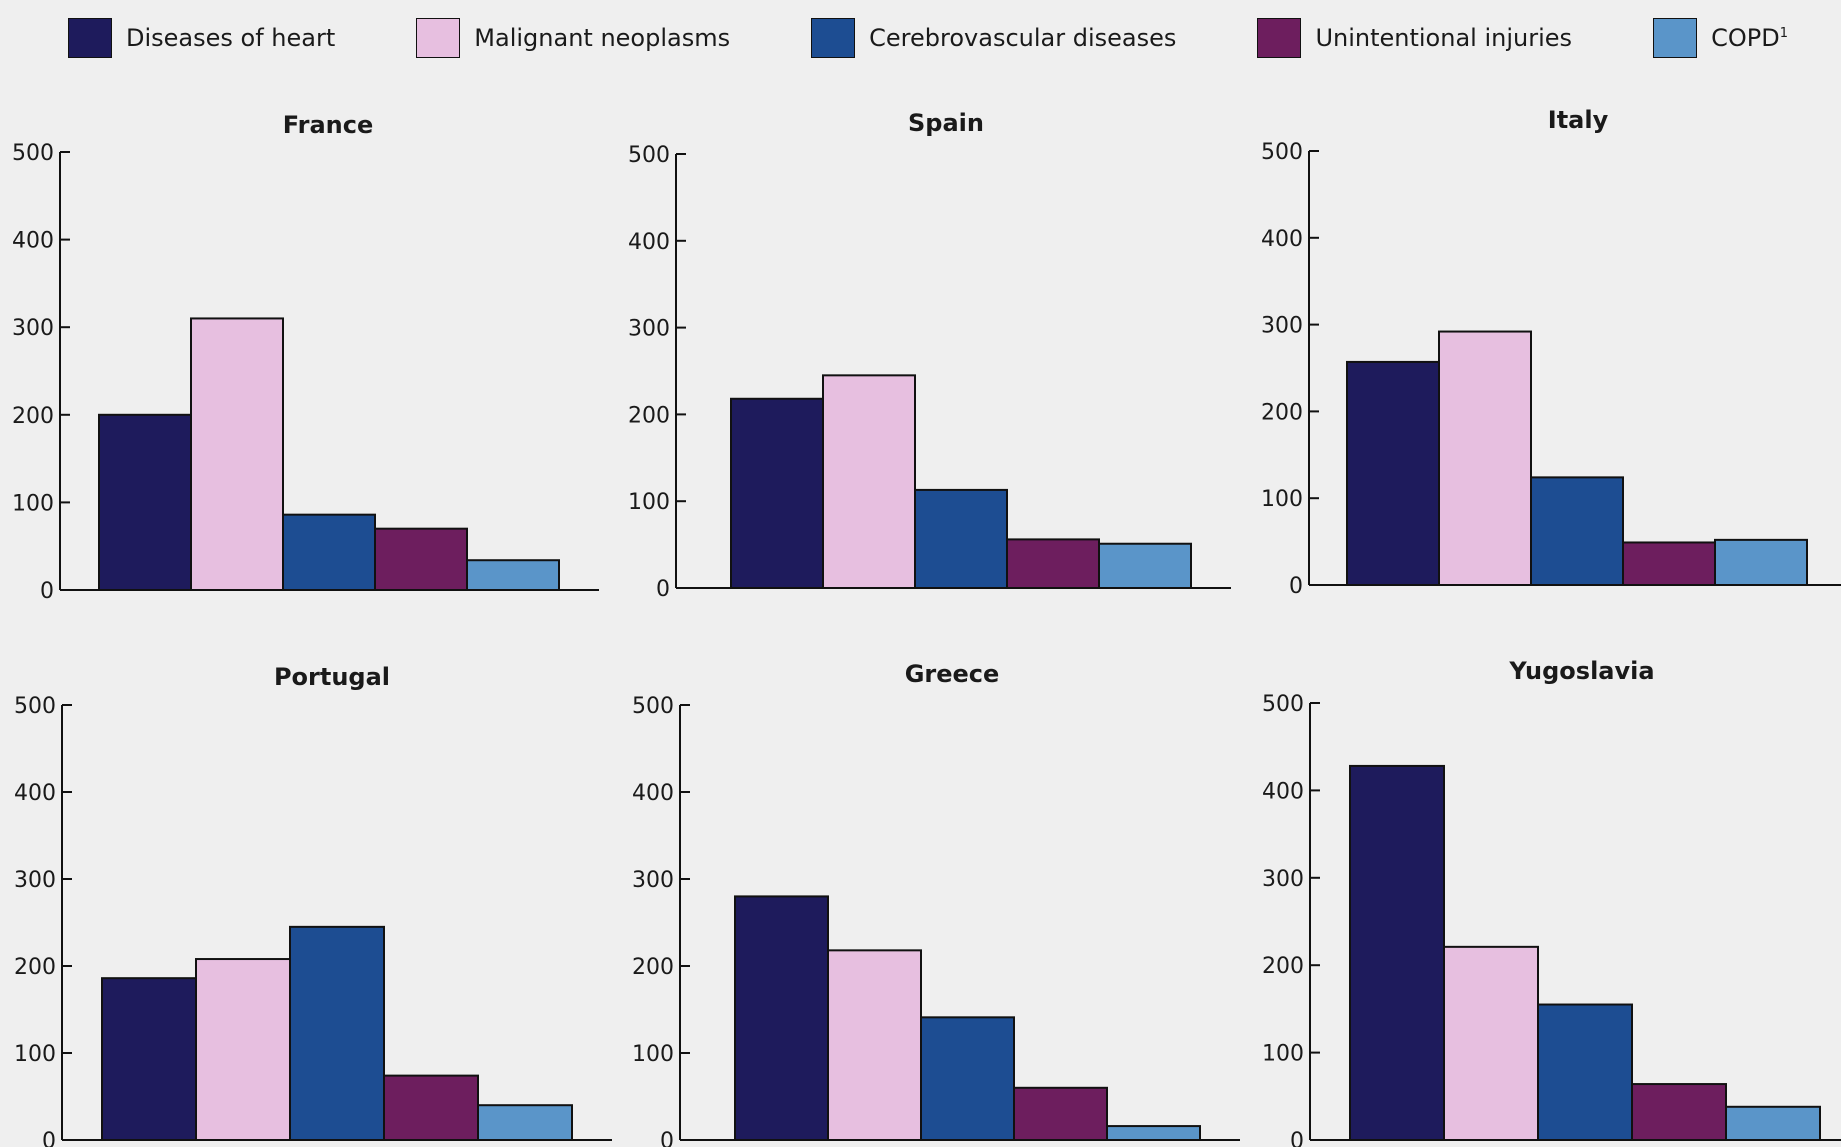 Image resolution: width=1841 pixels, height=1147 pixels. I want to click on panel-spain: Spain 0 100 200 300 400 500, so click(929, 355).